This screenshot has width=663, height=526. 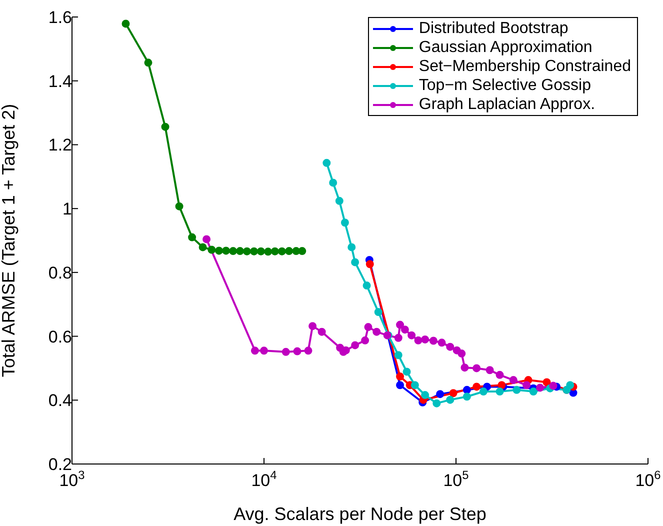 I want to click on legend-label: Set−Membership Constrained, so click(x=524, y=66).